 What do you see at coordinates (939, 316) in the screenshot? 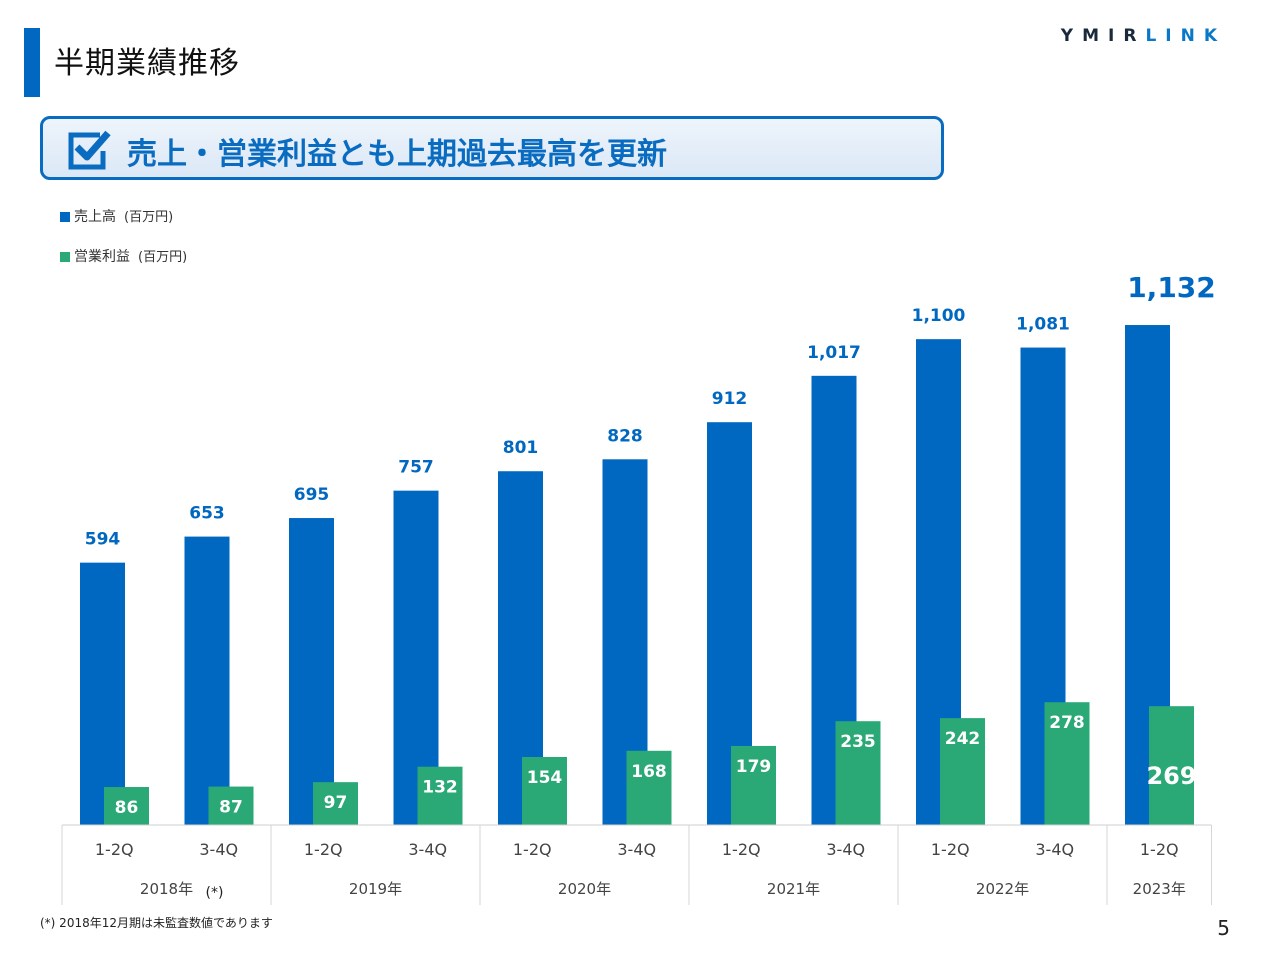
I see `sales-value-label: 1,100` at bounding box center [939, 316].